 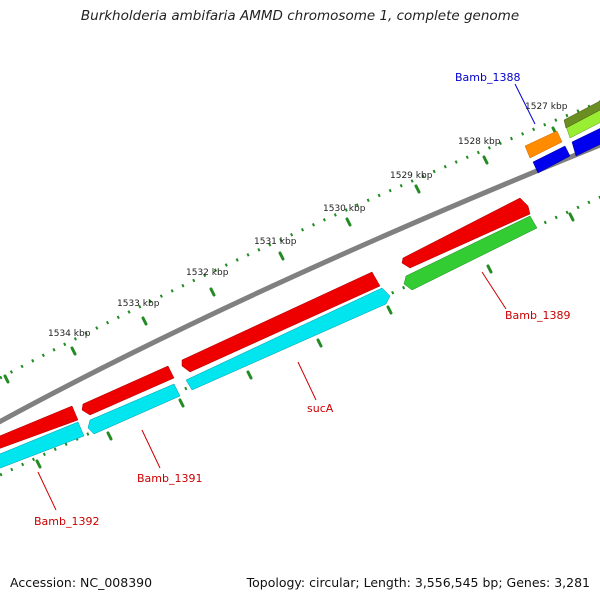 I want to click on gene-label-suca: sucA, so click(x=320, y=408).